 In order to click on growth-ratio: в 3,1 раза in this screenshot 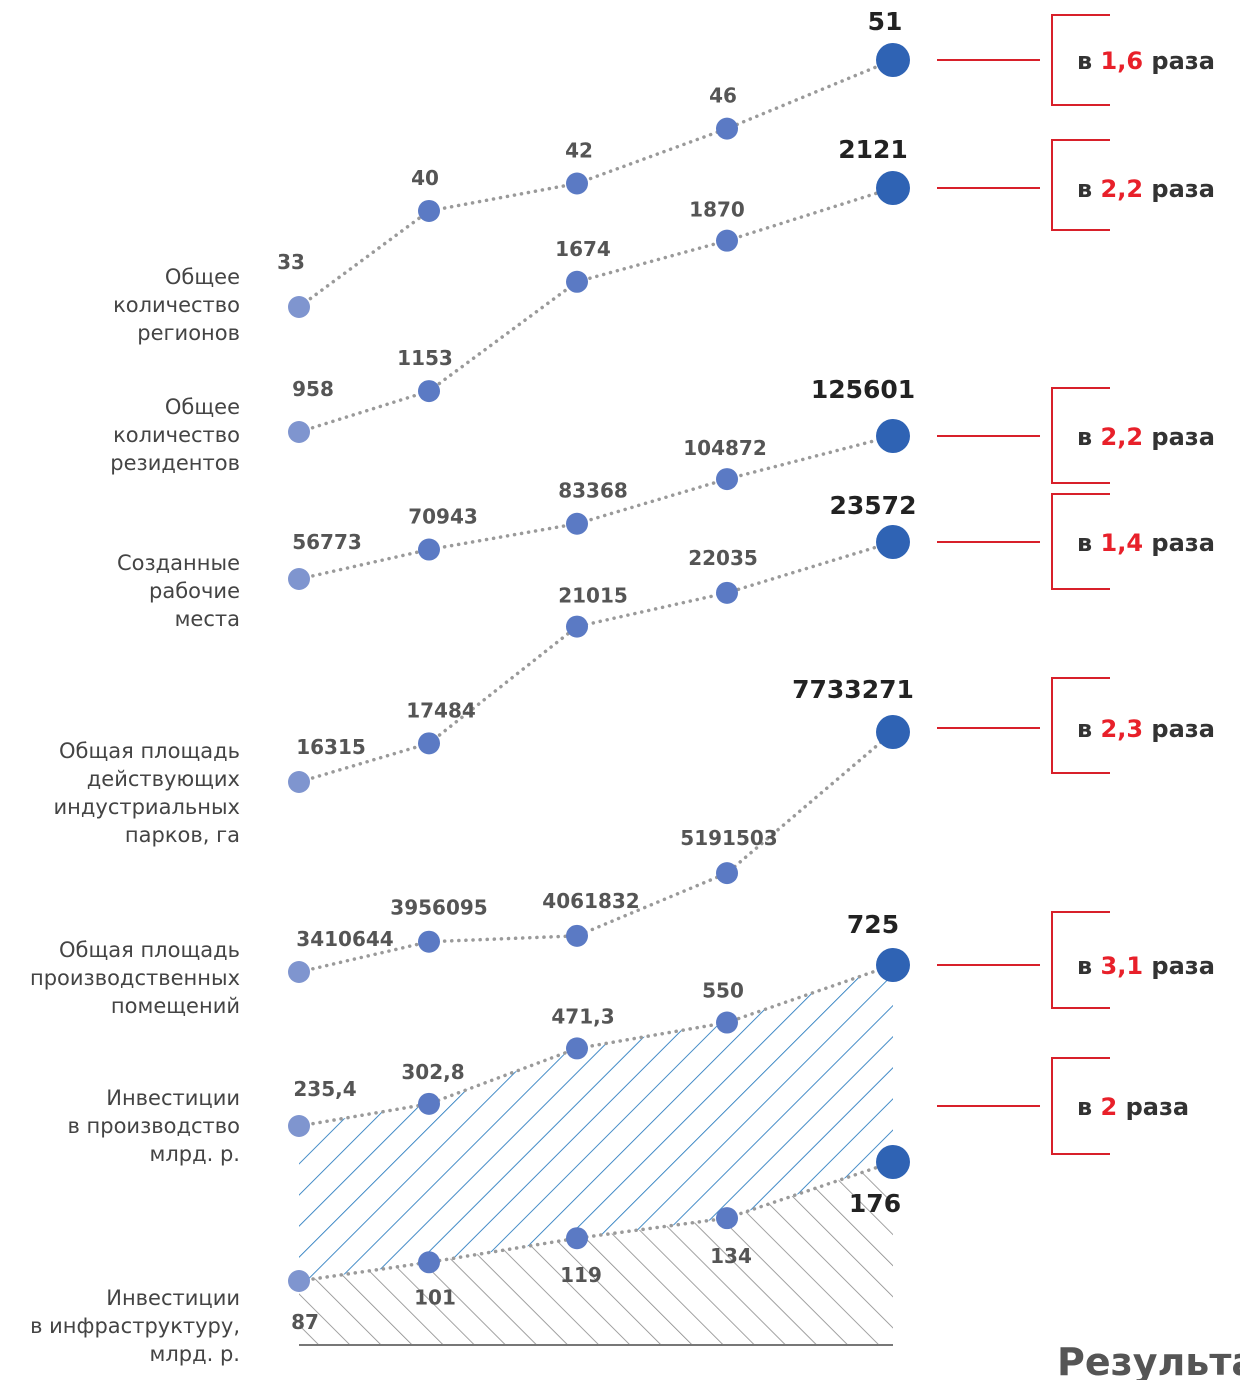, I will do `click(1076, 960)`.